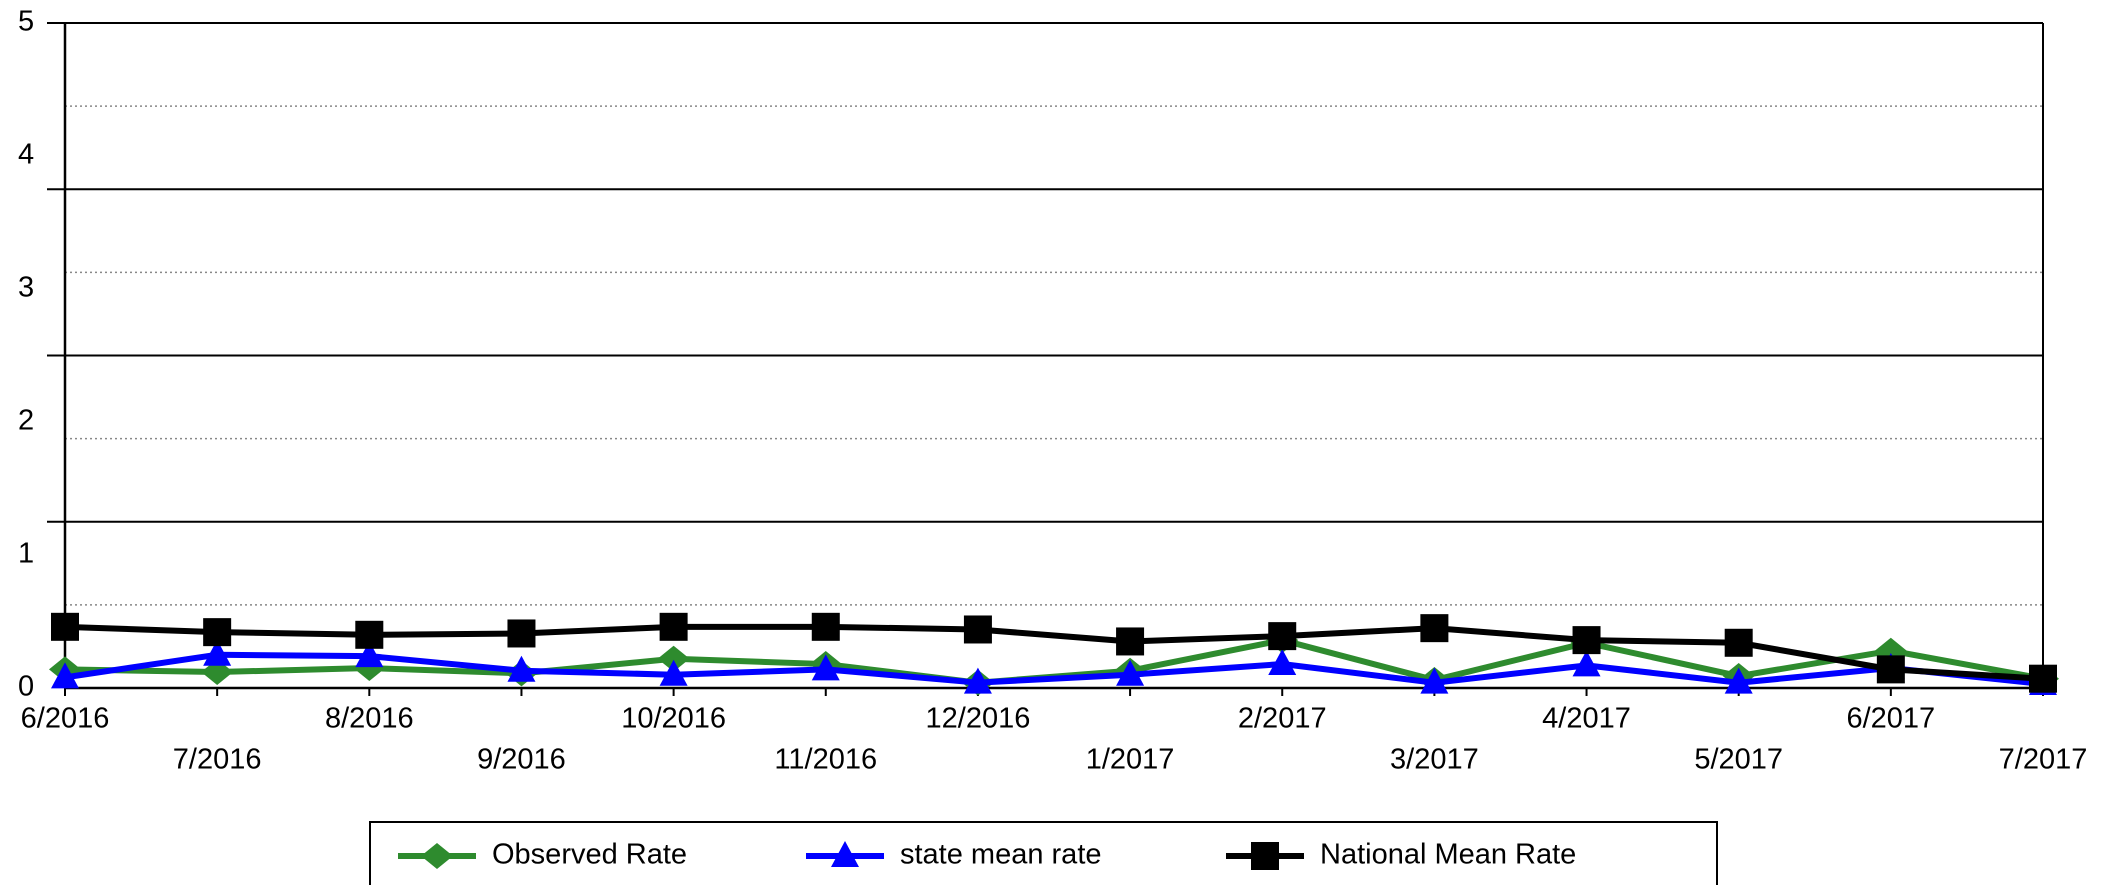 Image resolution: width=2113 pixels, height=885 pixels. What do you see at coordinates (673, 719) in the screenshot?
I see `x-tick-label: 10/2016` at bounding box center [673, 719].